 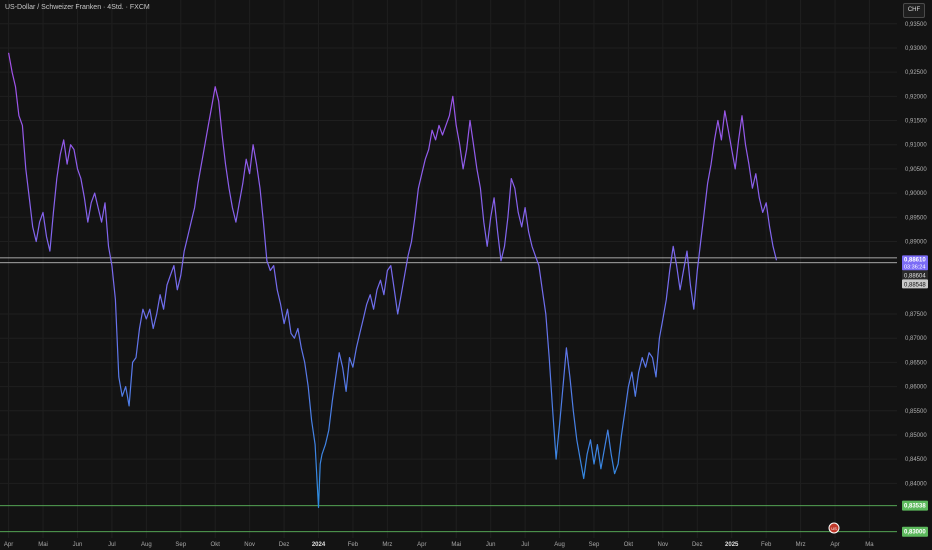 I want to click on support-price-label: 0,83000, so click(x=915, y=533).